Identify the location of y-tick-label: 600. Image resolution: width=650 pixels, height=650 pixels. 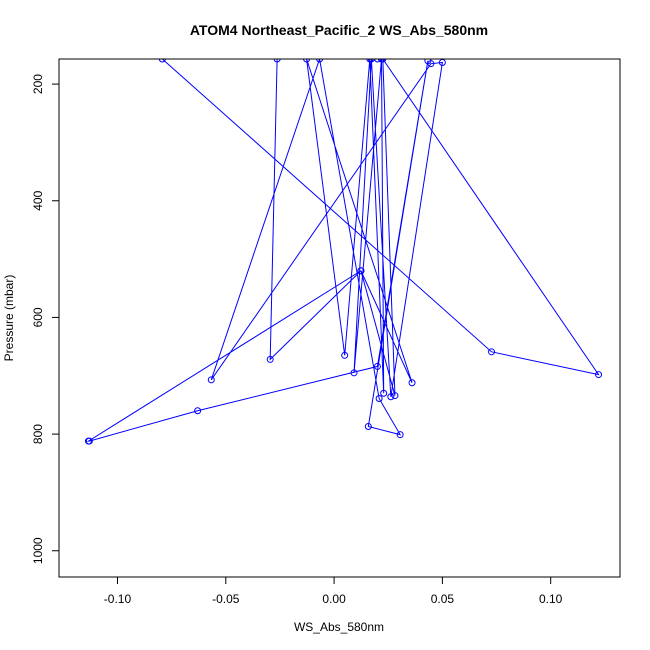
(38, 317).